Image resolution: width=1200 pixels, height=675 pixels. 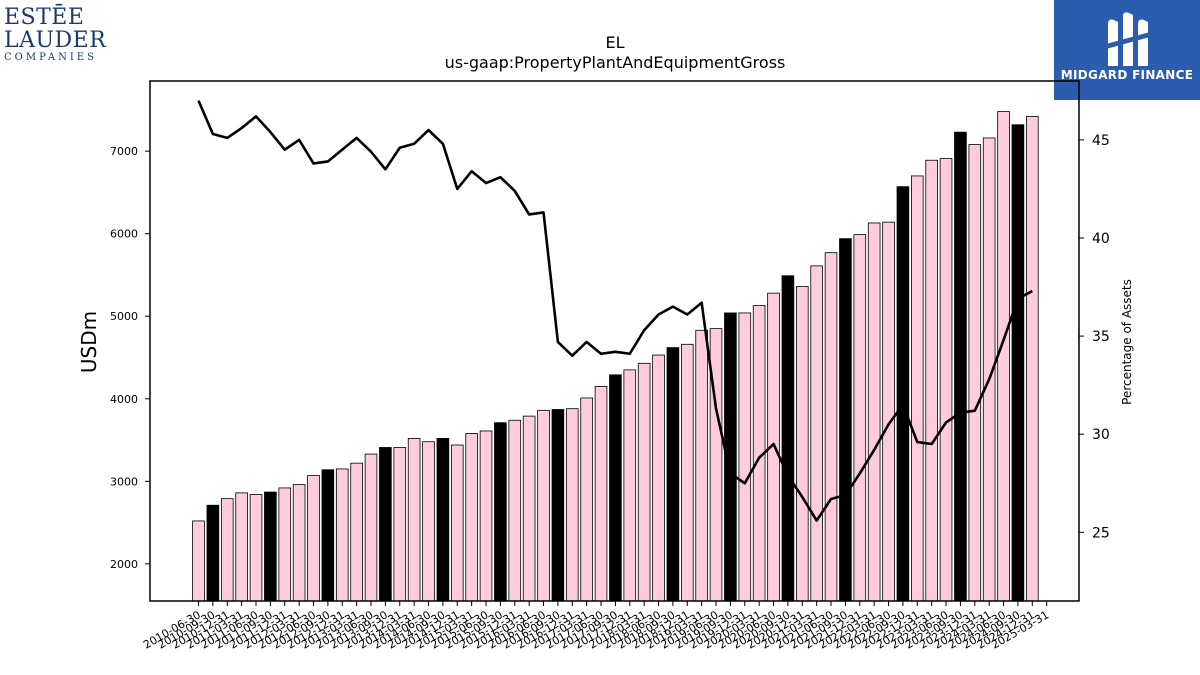 What do you see at coordinates (124, 481) in the screenshot?
I see `y-tick-label: 3000` at bounding box center [124, 481].